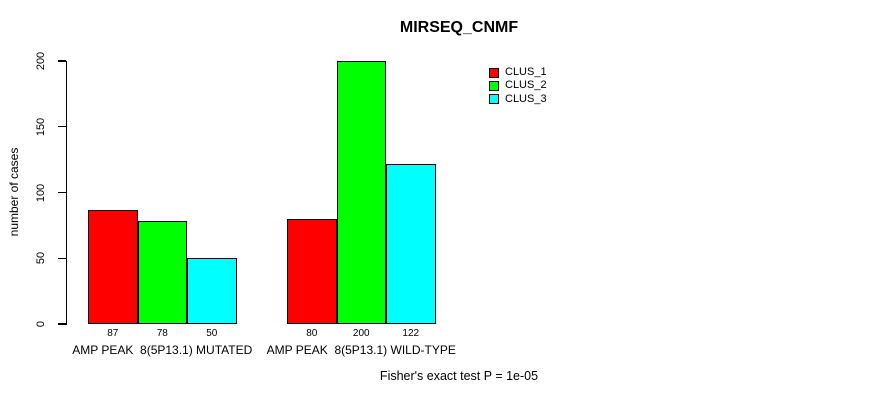  What do you see at coordinates (41, 324) in the screenshot?
I see `y-axis-tick-label: 0` at bounding box center [41, 324].